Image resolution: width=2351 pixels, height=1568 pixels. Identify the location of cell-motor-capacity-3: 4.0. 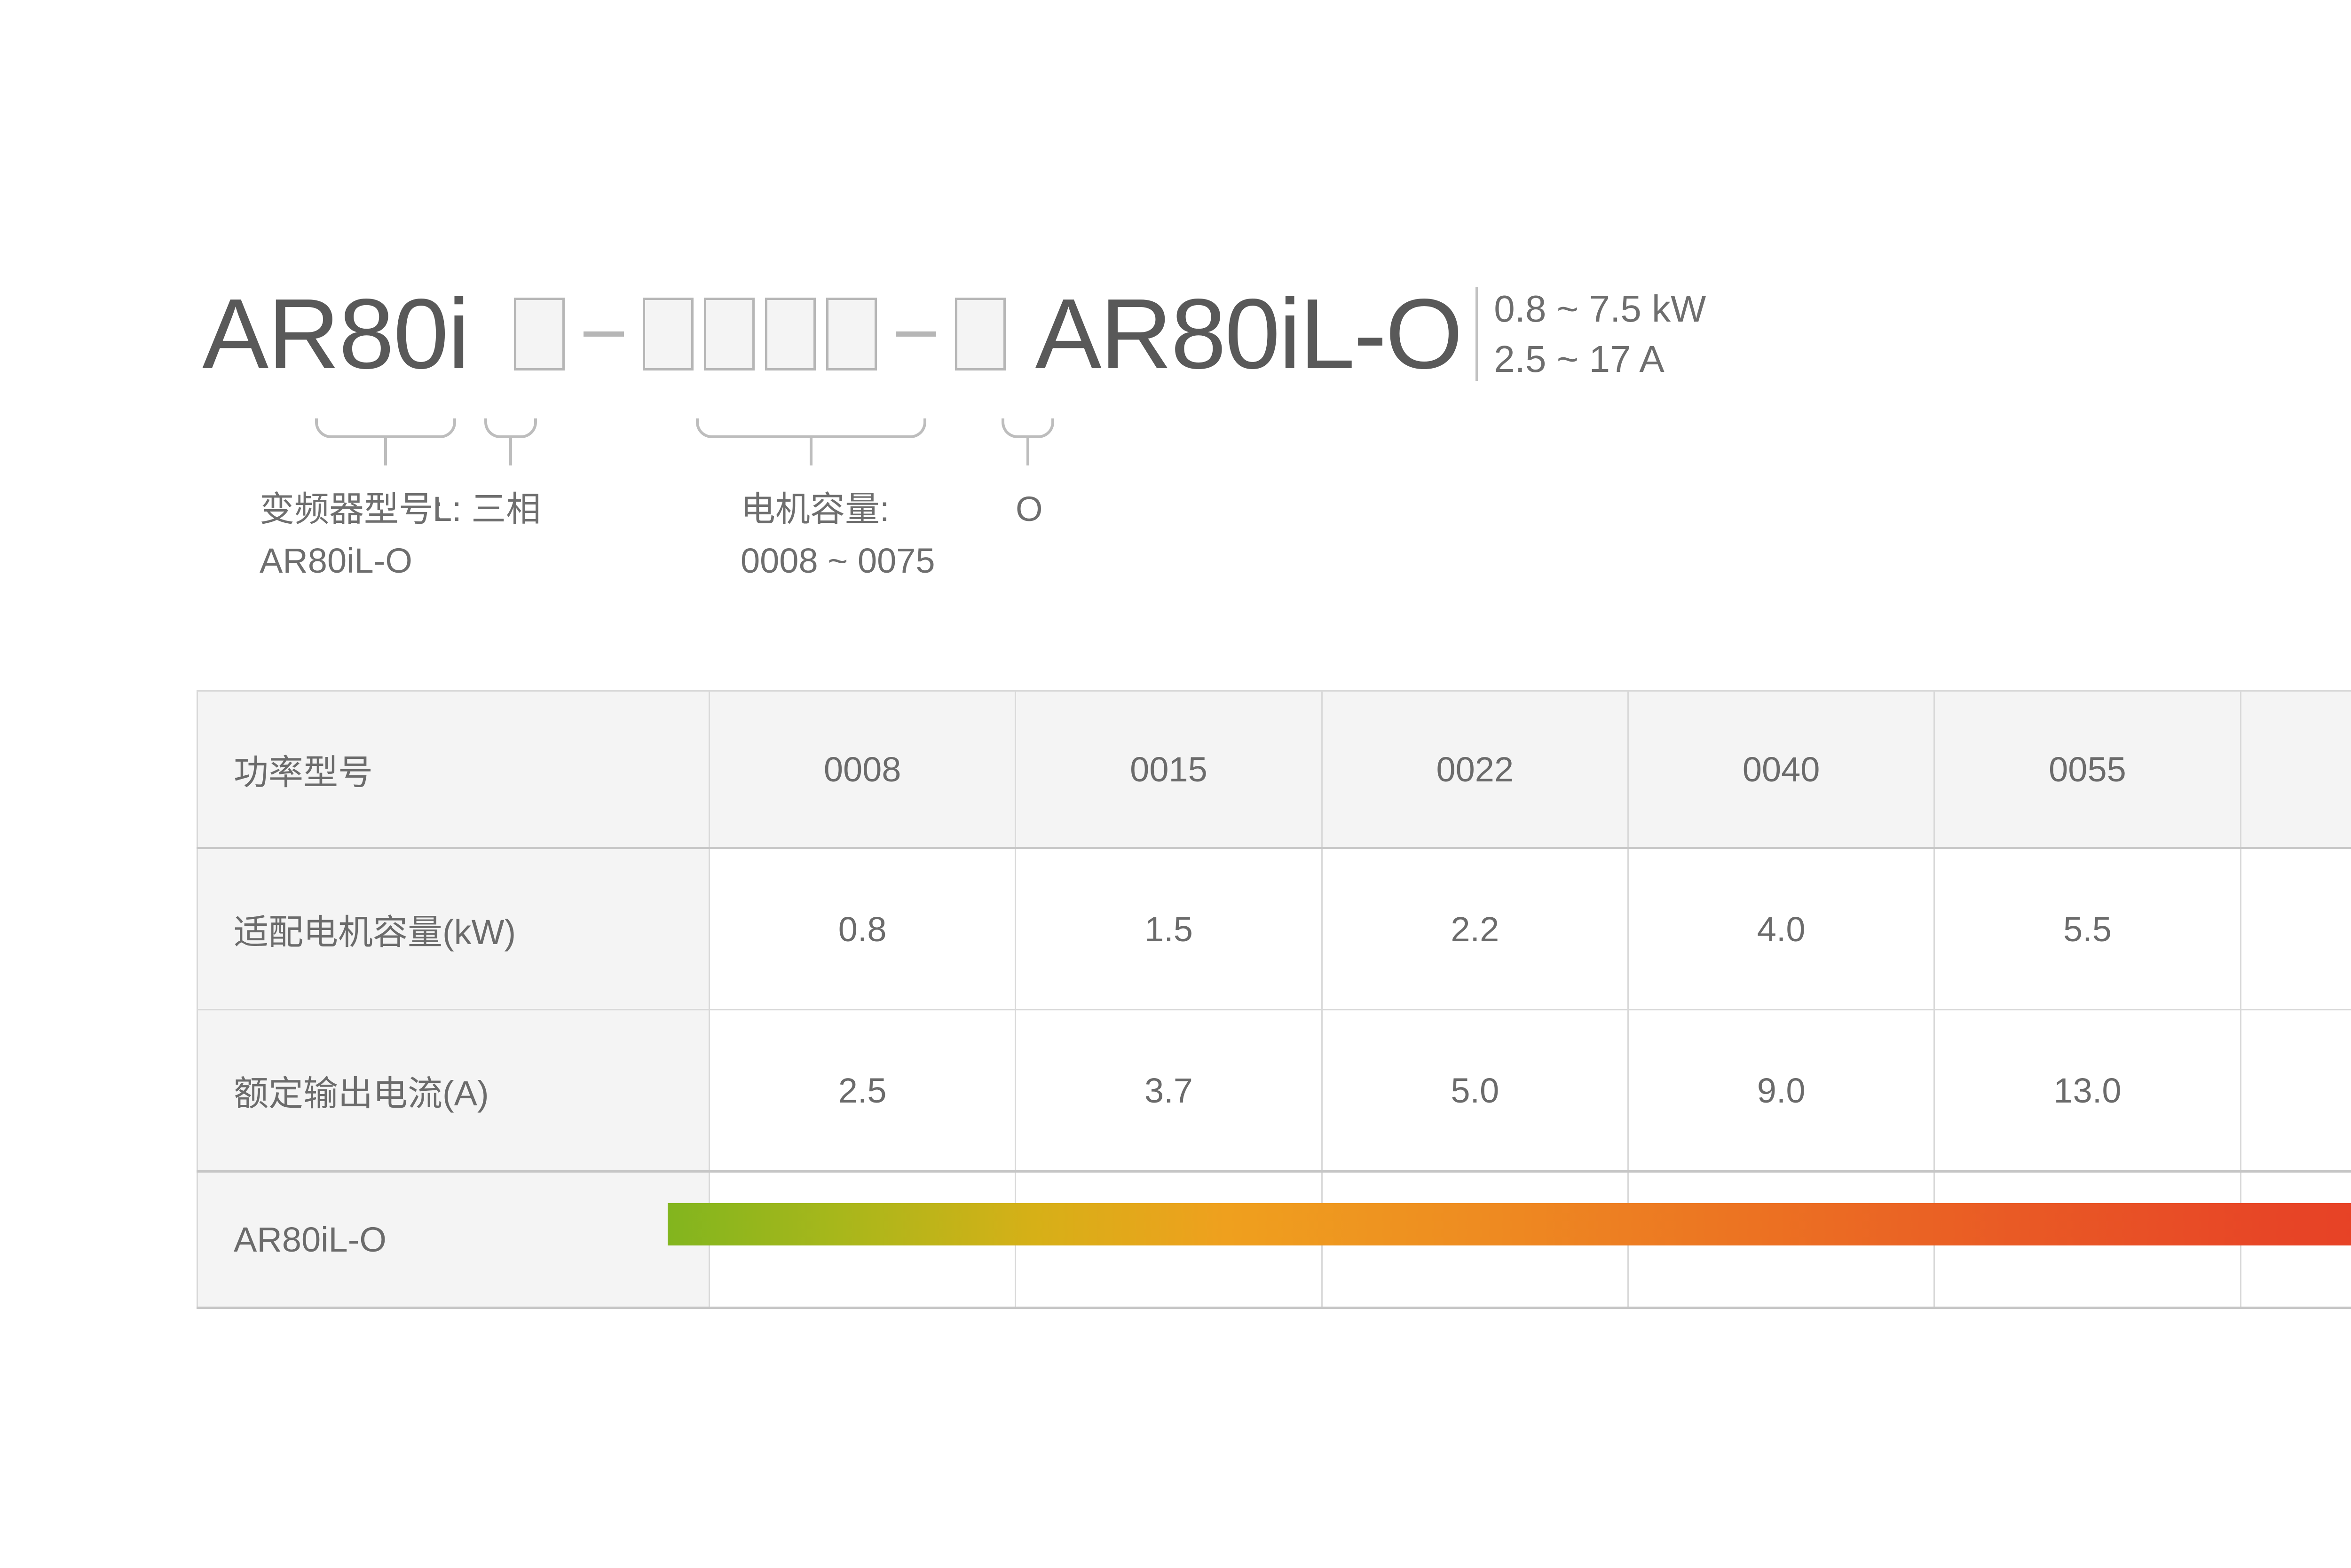
(1781, 928).